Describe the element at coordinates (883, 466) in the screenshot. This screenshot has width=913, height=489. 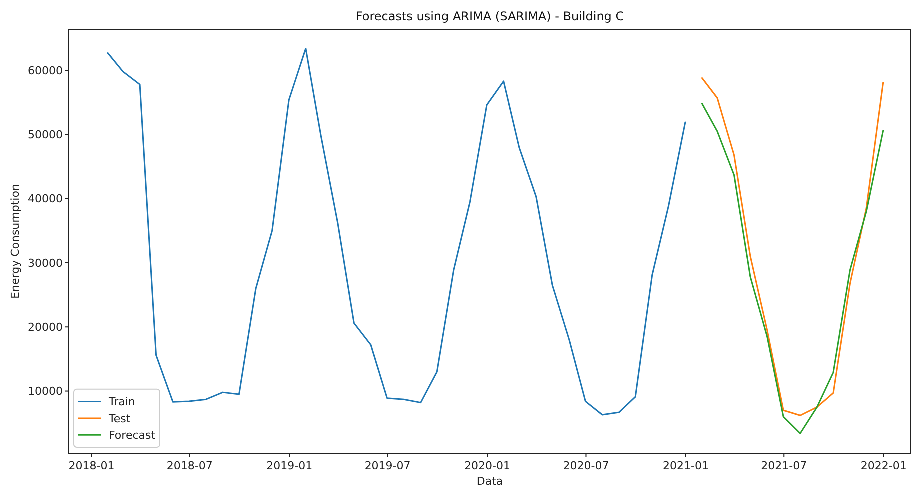
I see `x-tick-label: 2022-01` at that location.